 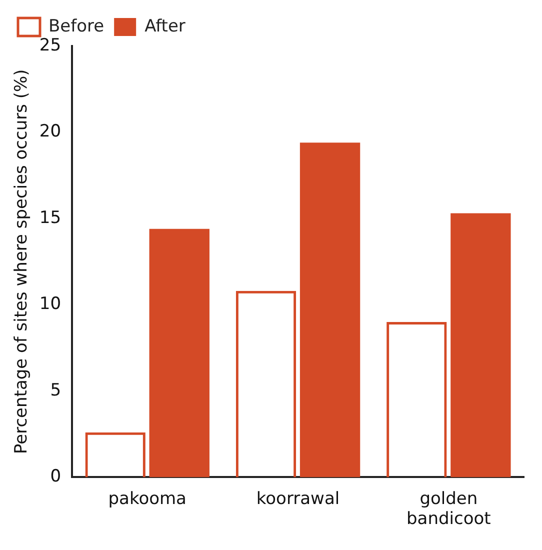 I want to click on y-tick-label: 15, so click(x=50, y=218).